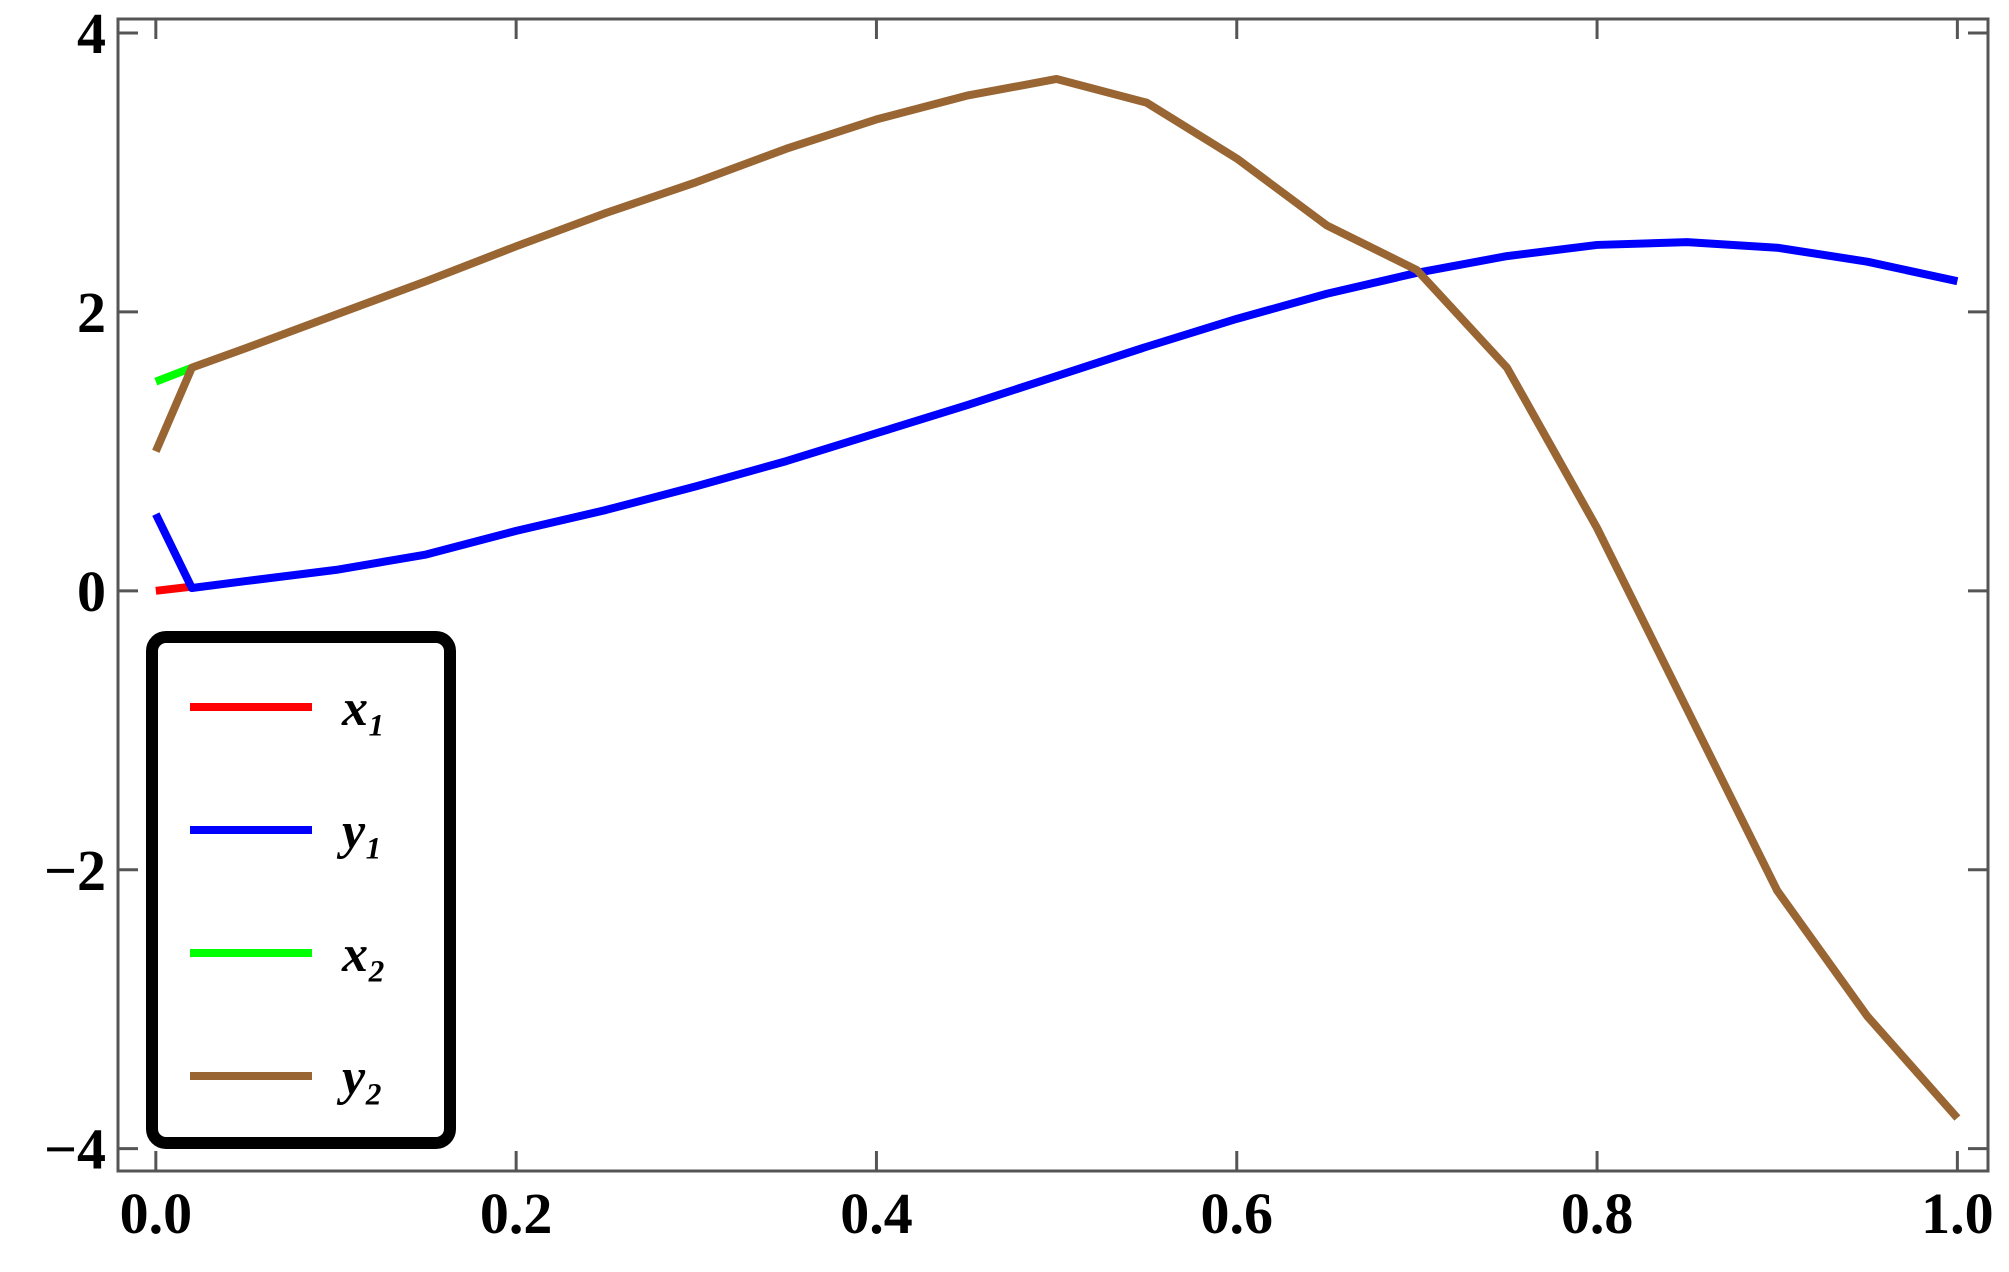 The width and height of the screenshot is (2009, 1272). What do you see at coordinates (1957, 1213) in the screenshot?
I see `x-tick-label: 1.0` at bounding box center [1957, 1213].